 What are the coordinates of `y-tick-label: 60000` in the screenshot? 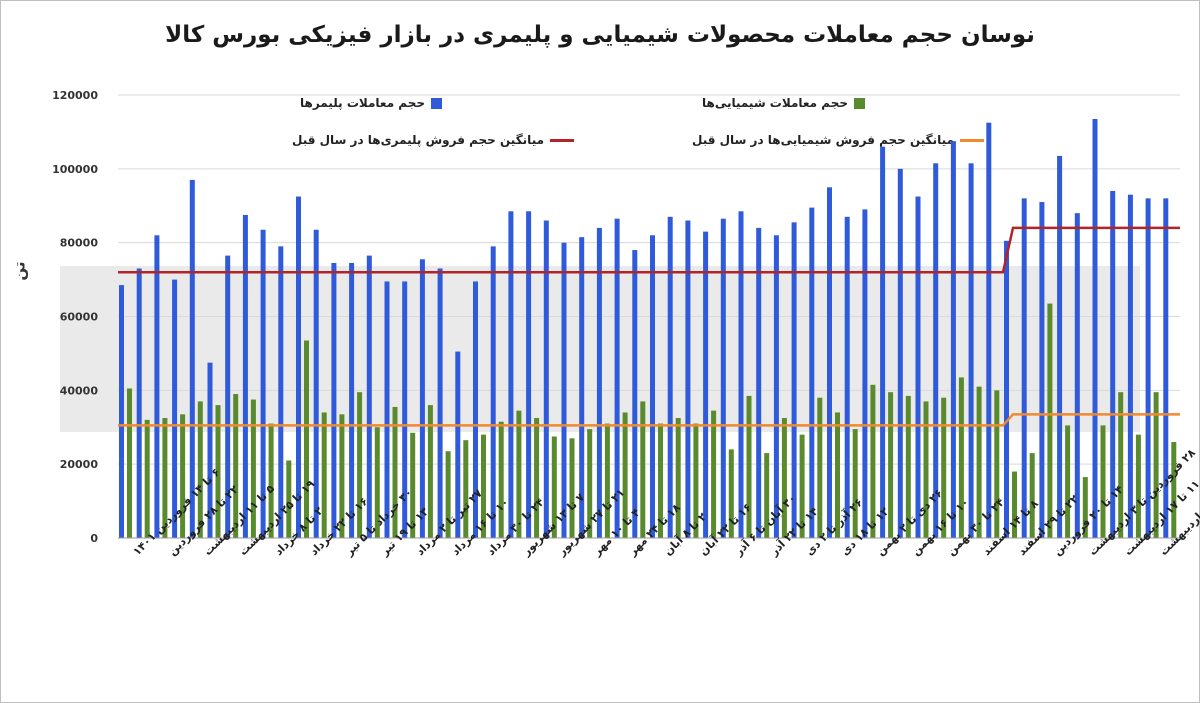 It's located at (79, 317).